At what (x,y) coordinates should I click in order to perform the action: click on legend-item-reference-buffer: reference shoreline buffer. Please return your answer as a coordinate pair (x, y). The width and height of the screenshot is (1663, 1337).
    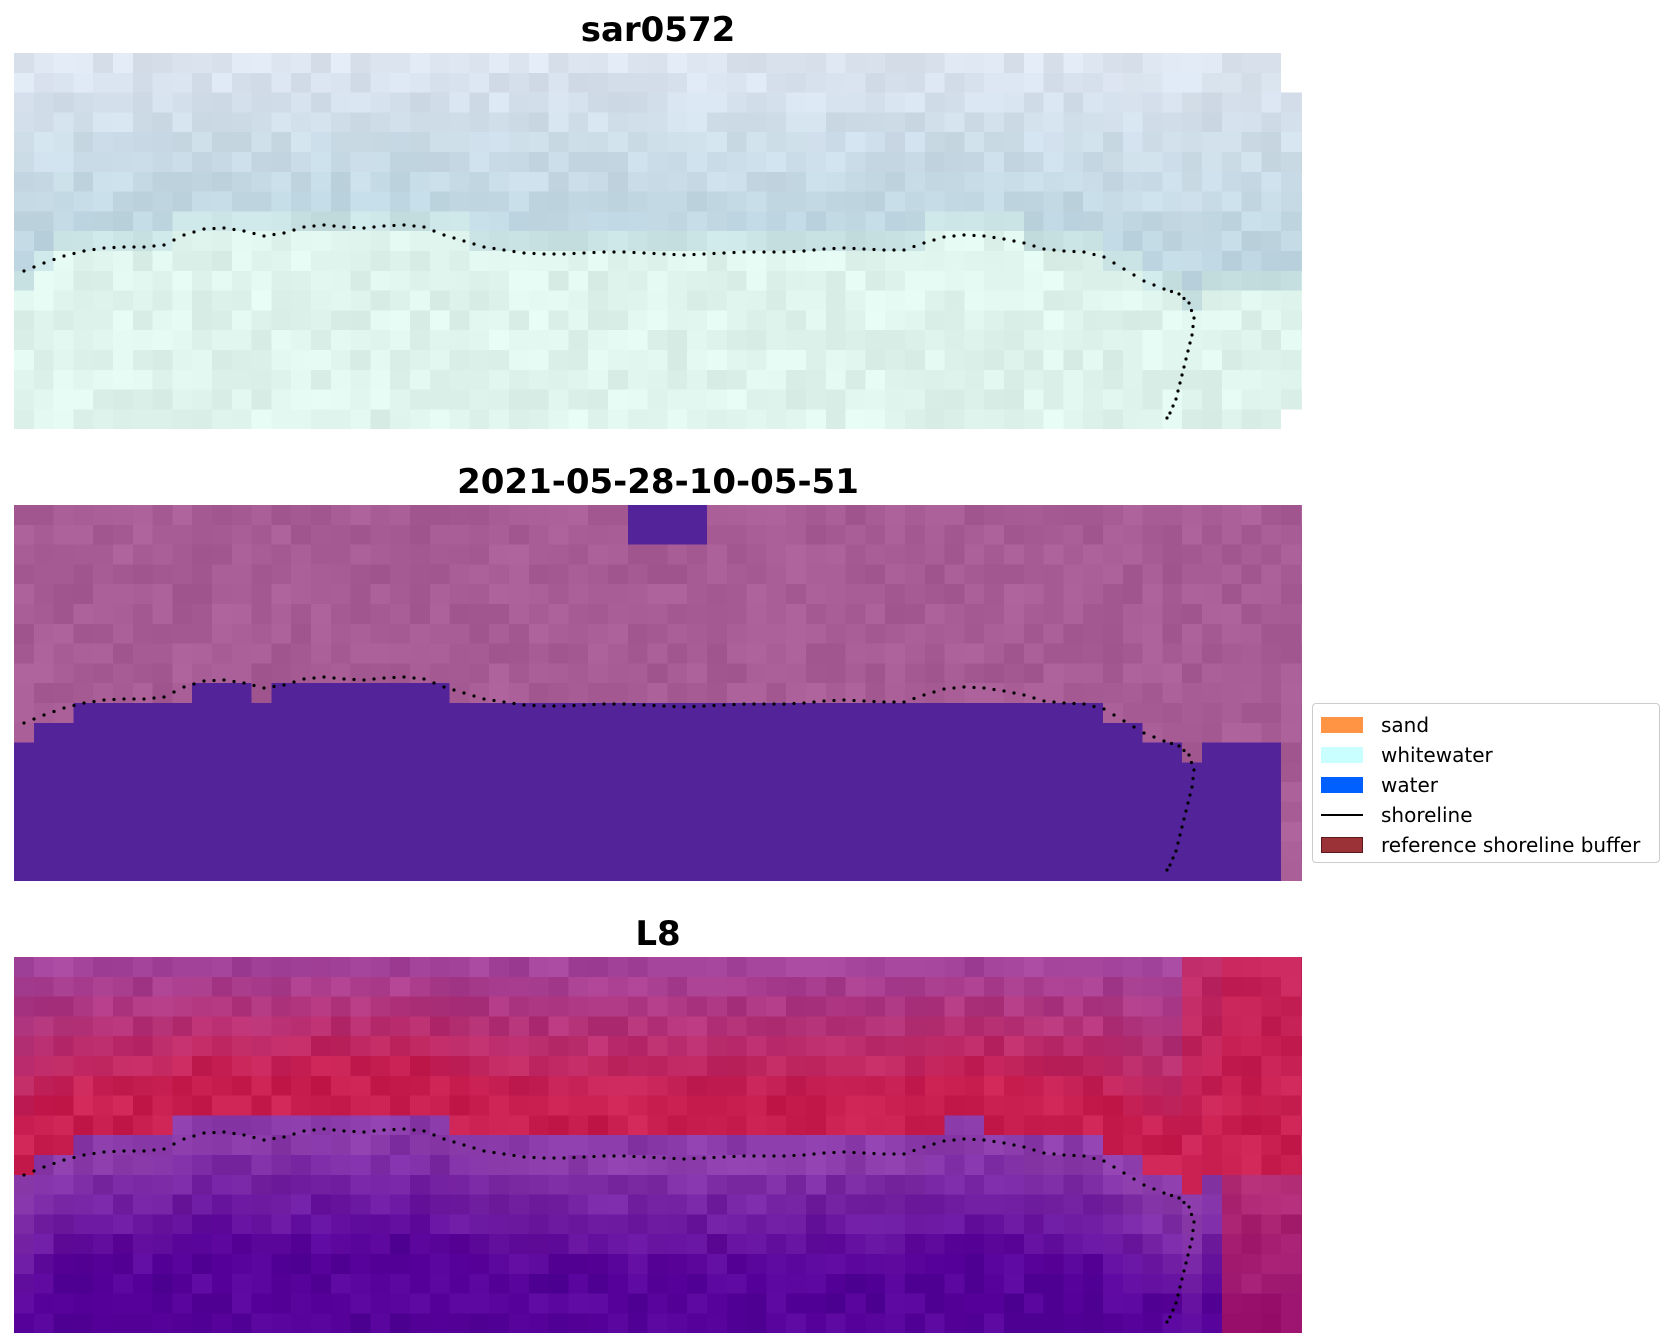
    Looking at the image, I should click on (1486, 845).